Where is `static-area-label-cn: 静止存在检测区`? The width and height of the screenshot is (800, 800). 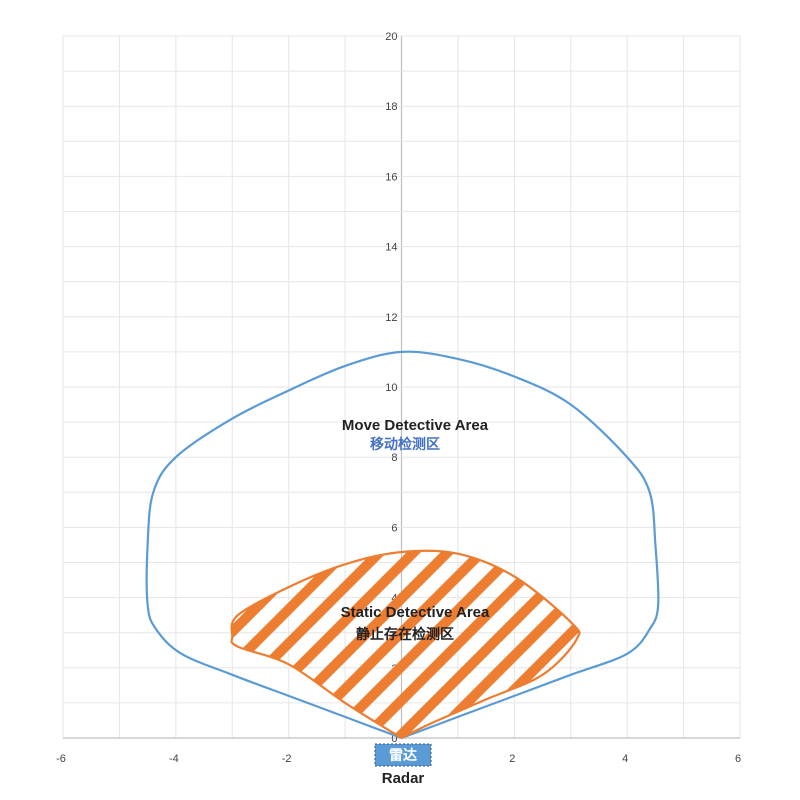
static-area-label-cn: 静止存在检测区 is located at coordinates (405, 634).